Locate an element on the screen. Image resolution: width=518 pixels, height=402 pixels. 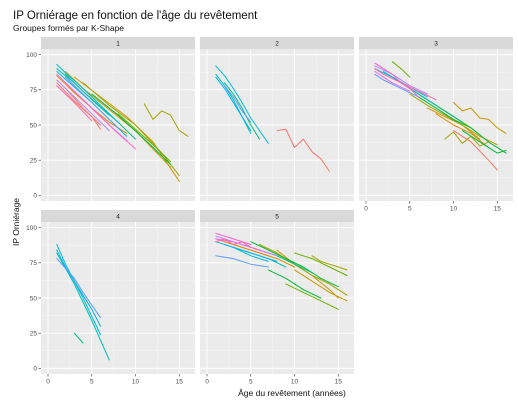
facet-strip-label: 4 is located at coordinates (118, 217).